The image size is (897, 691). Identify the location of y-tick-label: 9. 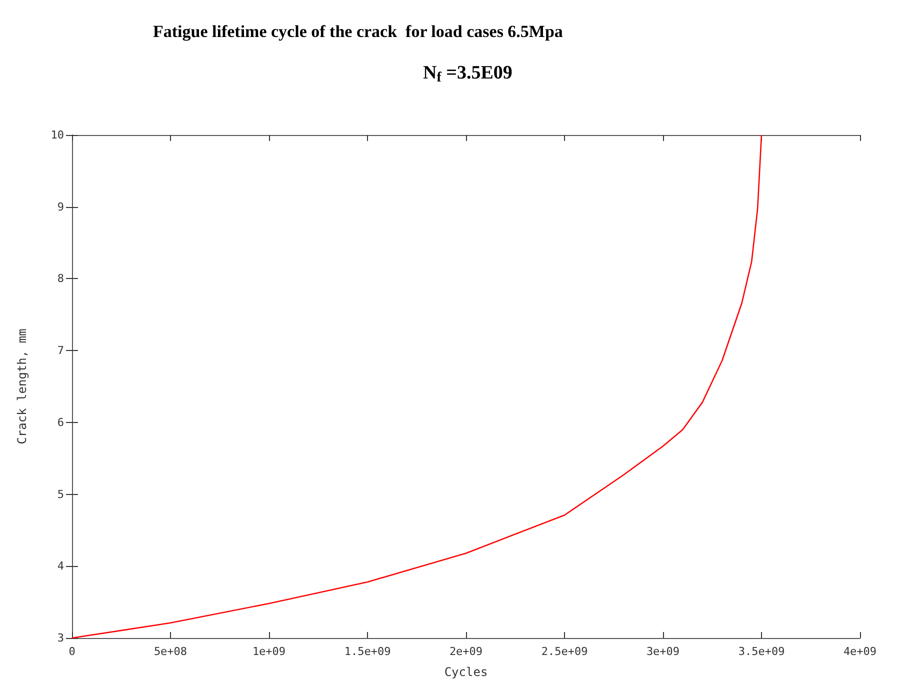
(60, 207).